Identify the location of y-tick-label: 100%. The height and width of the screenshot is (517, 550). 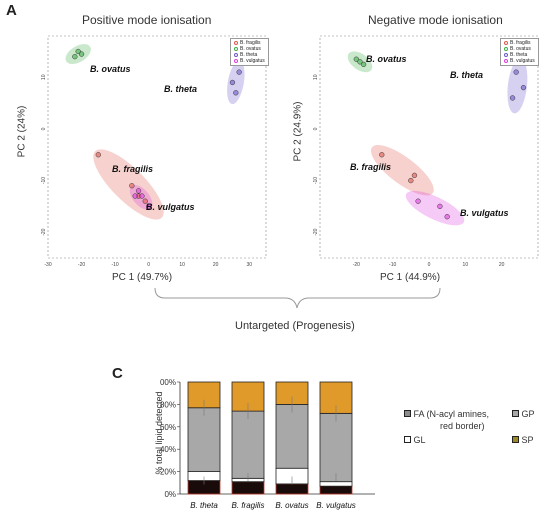
(168, 382).